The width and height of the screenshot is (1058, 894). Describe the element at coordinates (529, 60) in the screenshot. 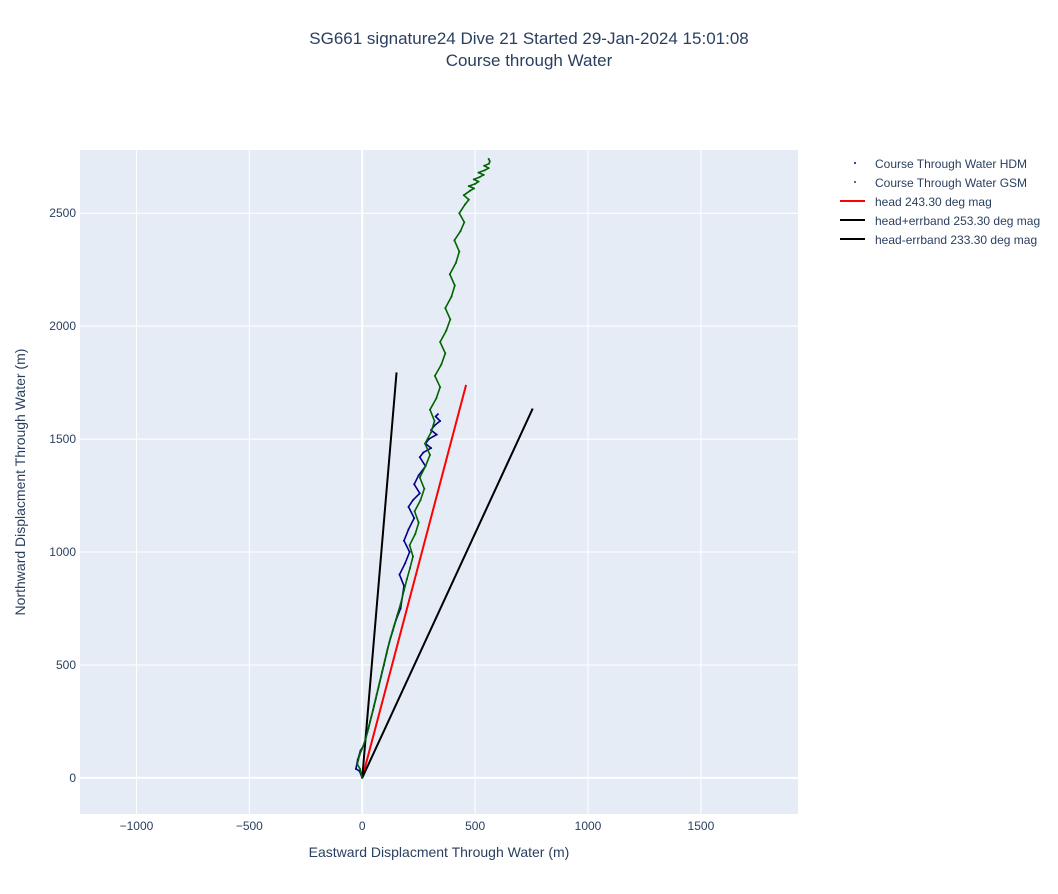

I see `chart-subtitle: Course through Water` at that location.